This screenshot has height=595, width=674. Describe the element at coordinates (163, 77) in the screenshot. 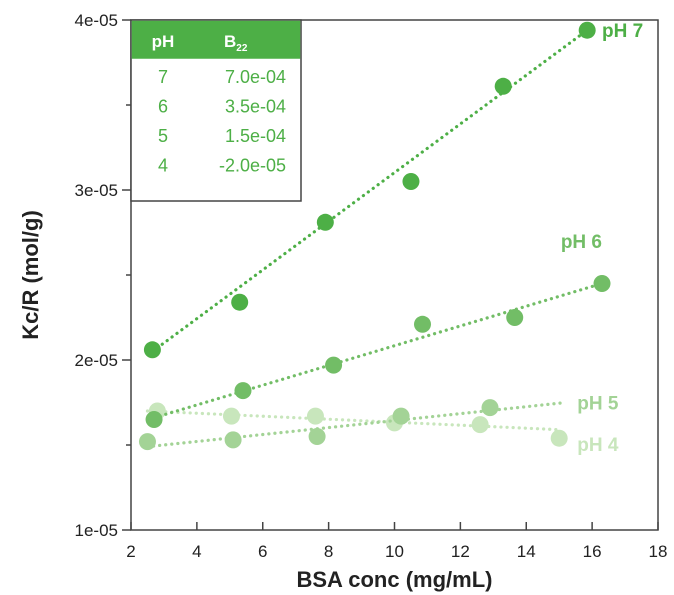

I see `table-cell-ph: 7` at that location.